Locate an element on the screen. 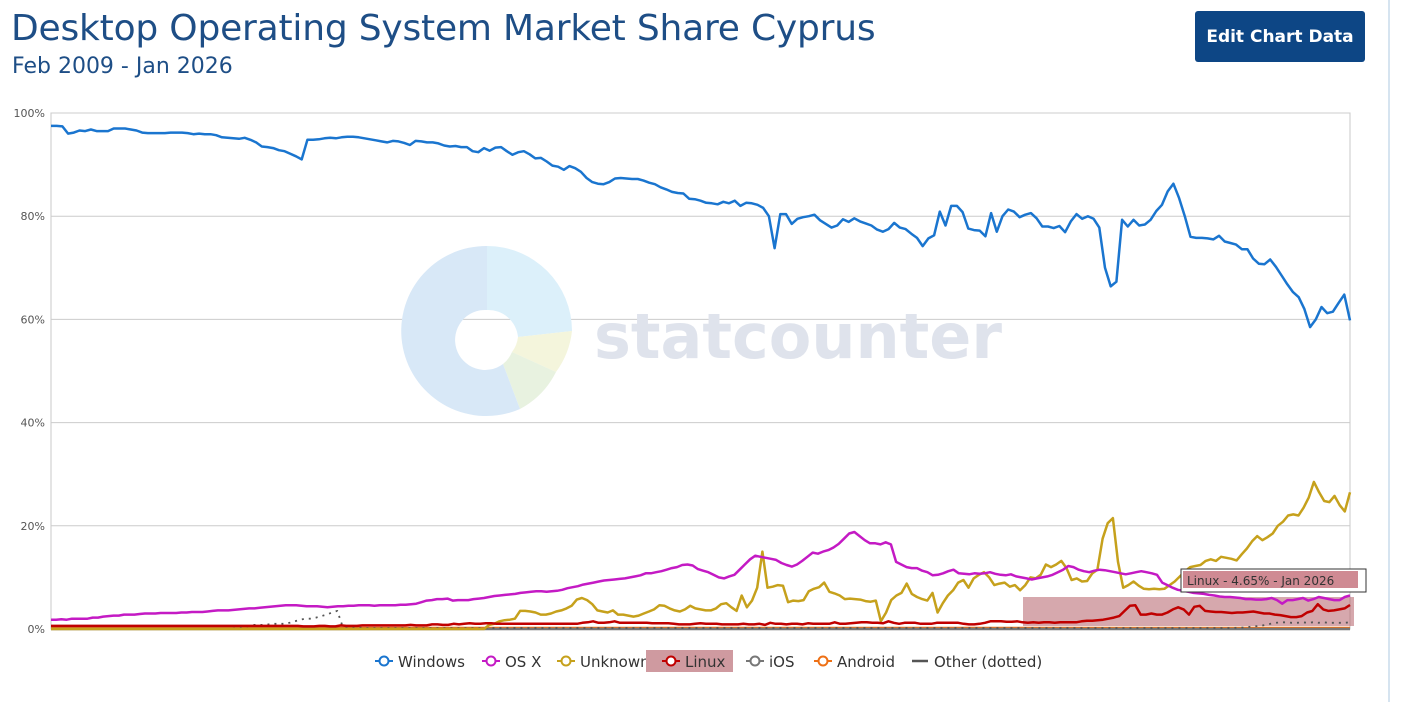 This screenshot has width=1410, height=702. y-tick-label: 0% is located at coordinates (36, 629).